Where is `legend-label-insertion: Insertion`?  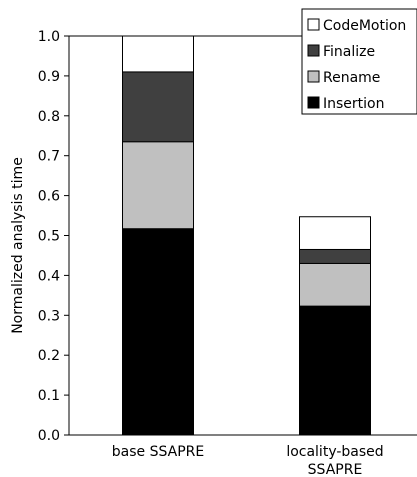 legend-label-insertion: Insertion is located at coordinates (353, 104).